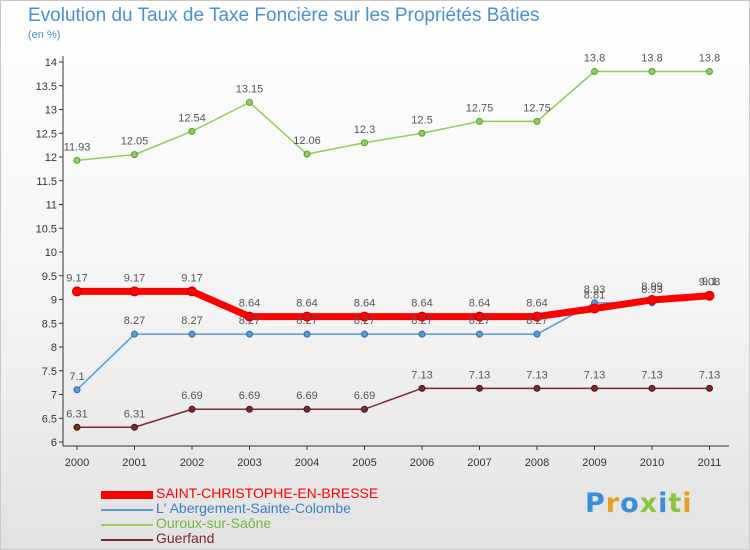 Image resolution: width=750 pixels, height=550 pixels. What do you see at coordinates (537, 463) in the screenshot?
I see `x-tick-label: 2008` at bounding box center [537, 463].